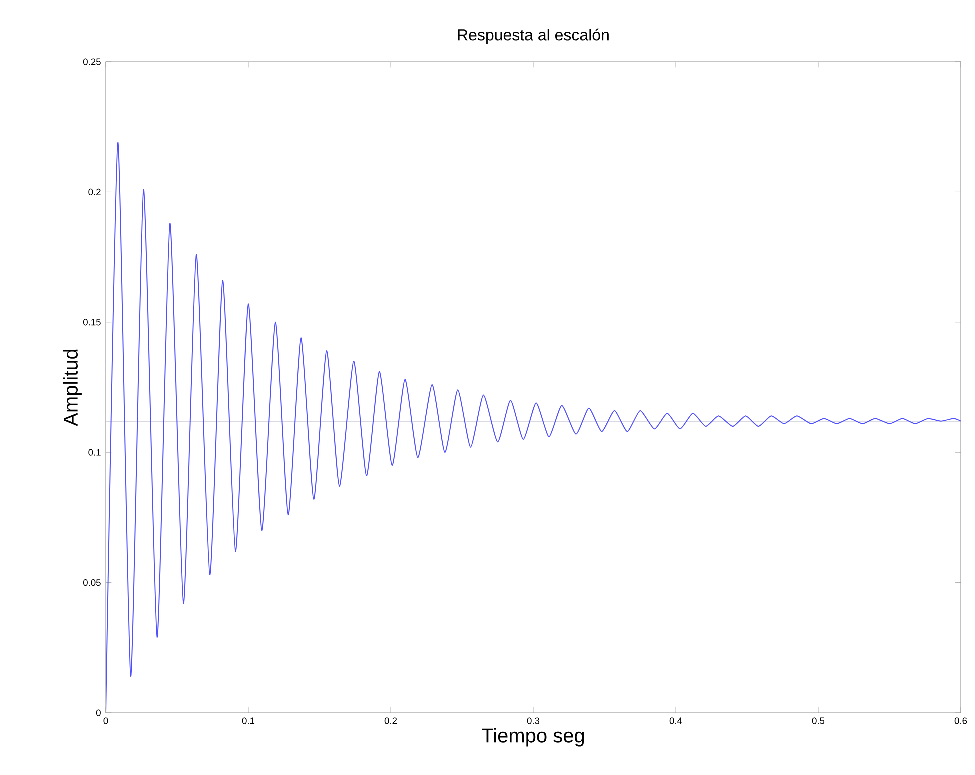 Image resolution: width=975 pixels, height=775 pixels. I want to click on y-tick-label: 0.15, so click(92, 322).